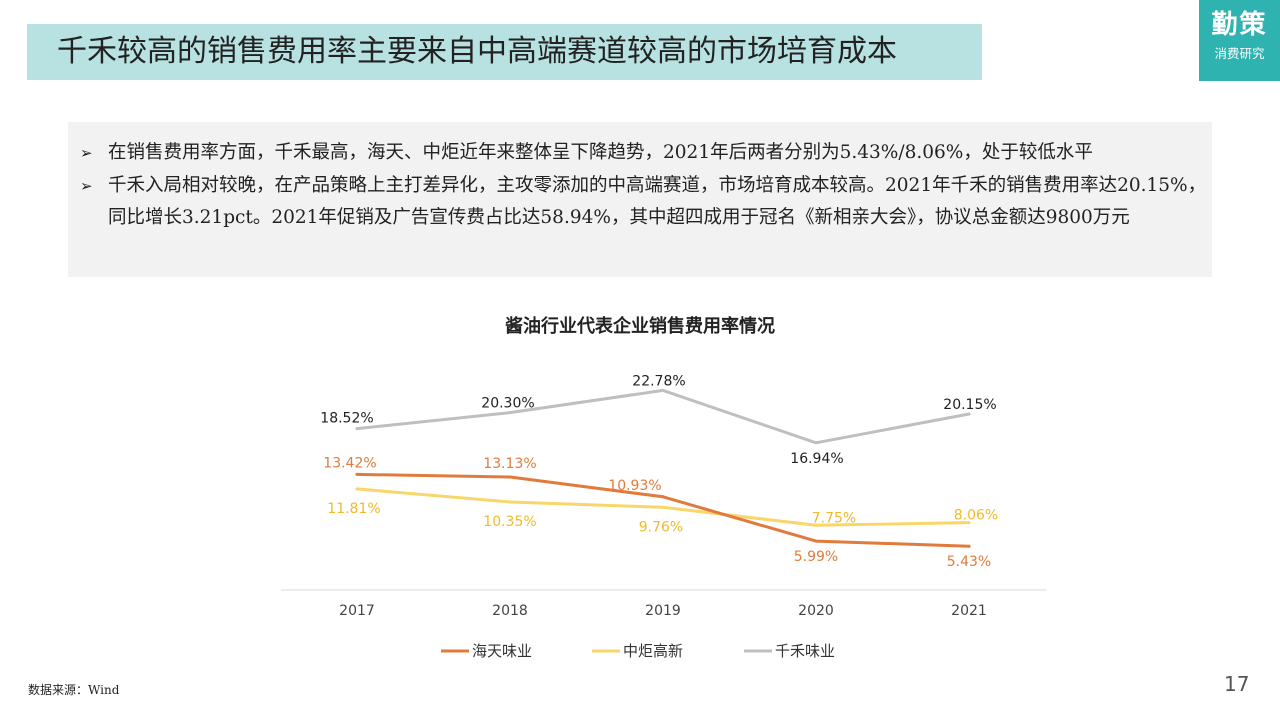 The image size is (1280, 720). I want to click on page-title: 千禾较高的销售费用率主要来自中高端赛道较高的市场培育成本, so click(477, 51).